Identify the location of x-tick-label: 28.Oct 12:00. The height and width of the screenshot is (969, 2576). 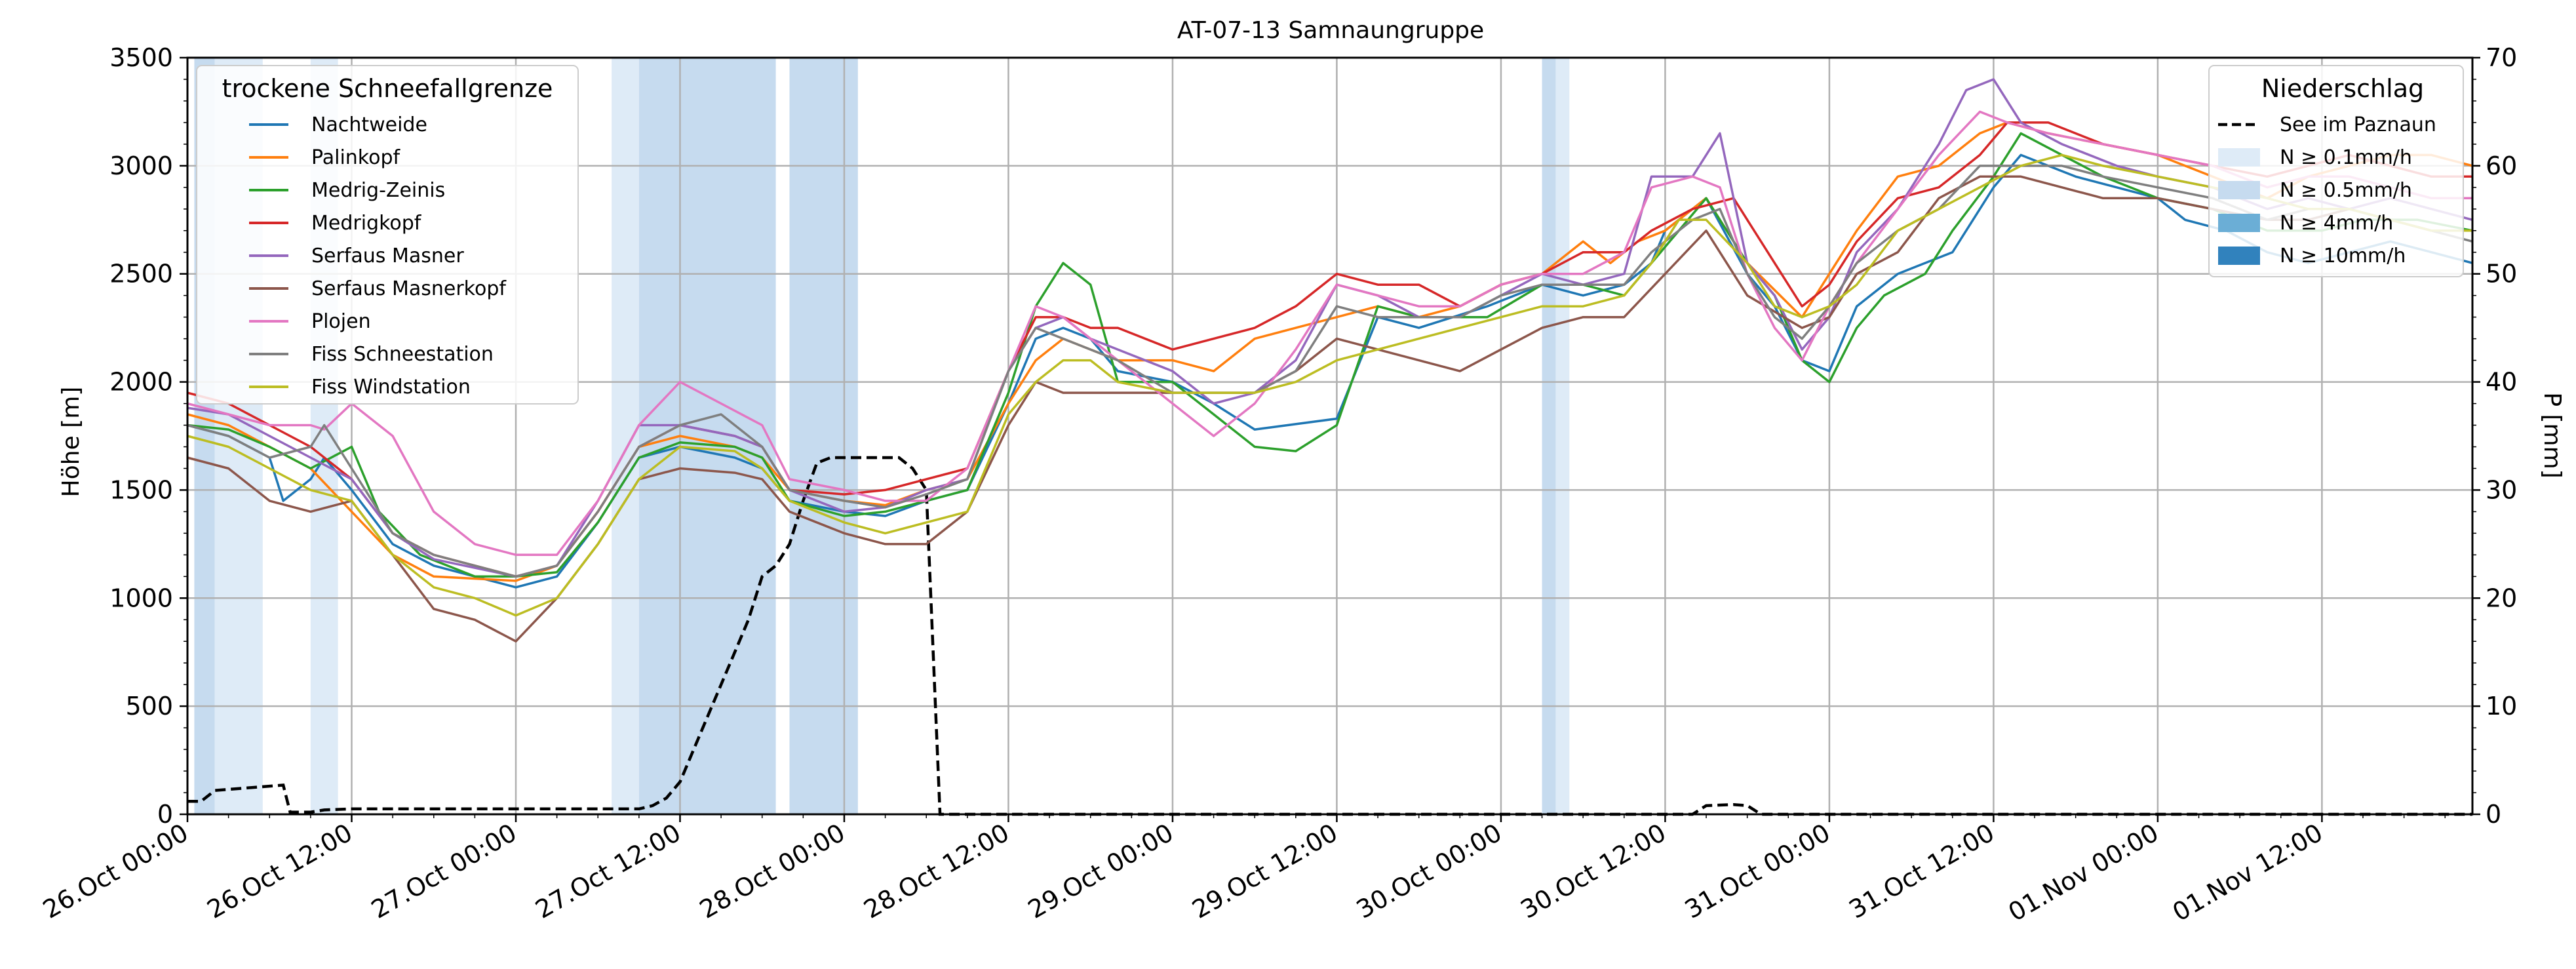
(936, 871).